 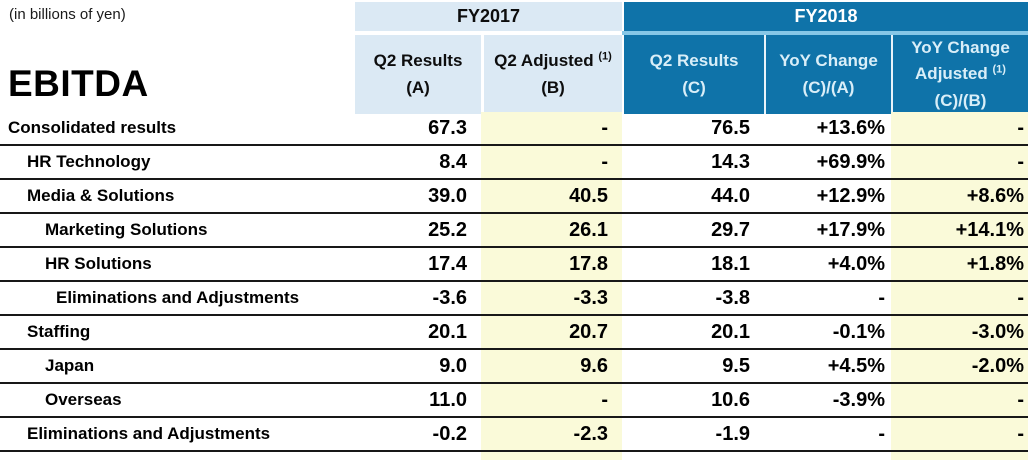 I want to click on cell-q2-2018-results: 14.3, so click(x=730, y=161).